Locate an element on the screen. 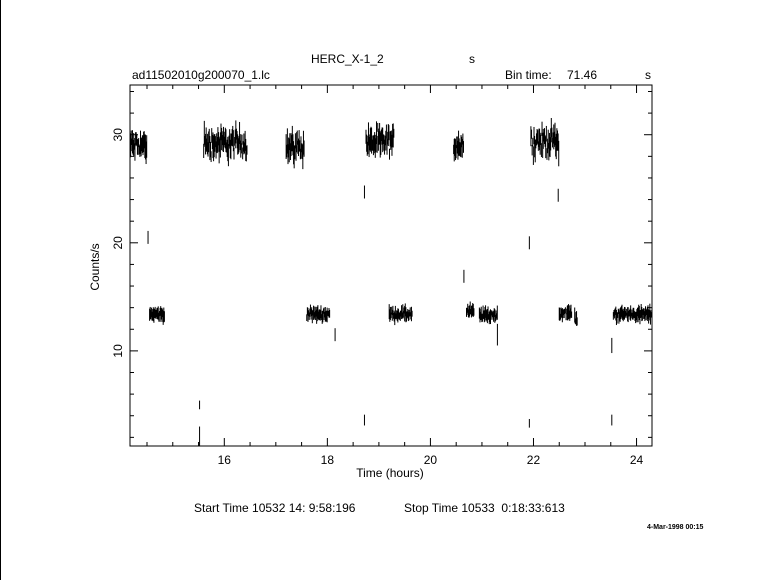 The height and width of the screenshot is (580, 781). x-tick-label: 16 is located at coordinates (225, 460).